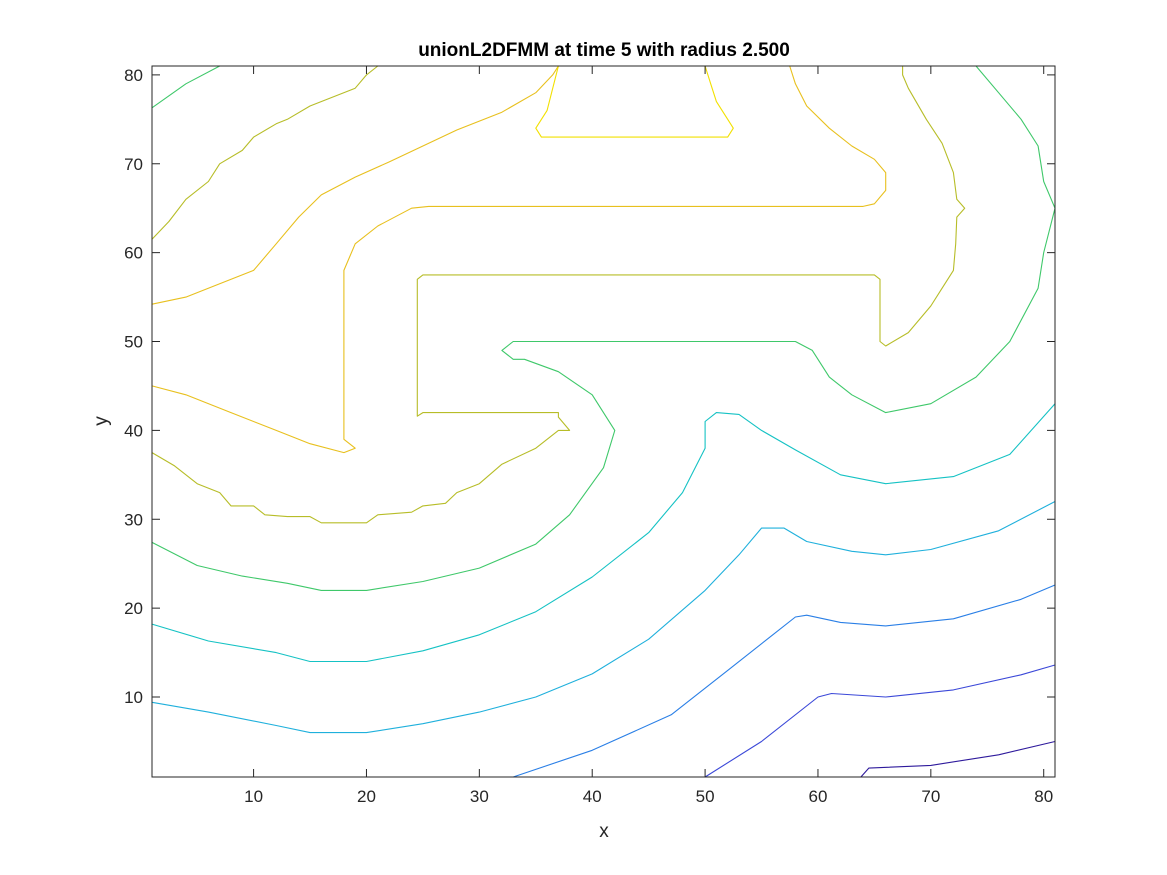 This screenshot has height=875, width=1167. Describe the element at coordinates (705, 796) in the screenshot. I see `x-tick-label: 50` at that location.